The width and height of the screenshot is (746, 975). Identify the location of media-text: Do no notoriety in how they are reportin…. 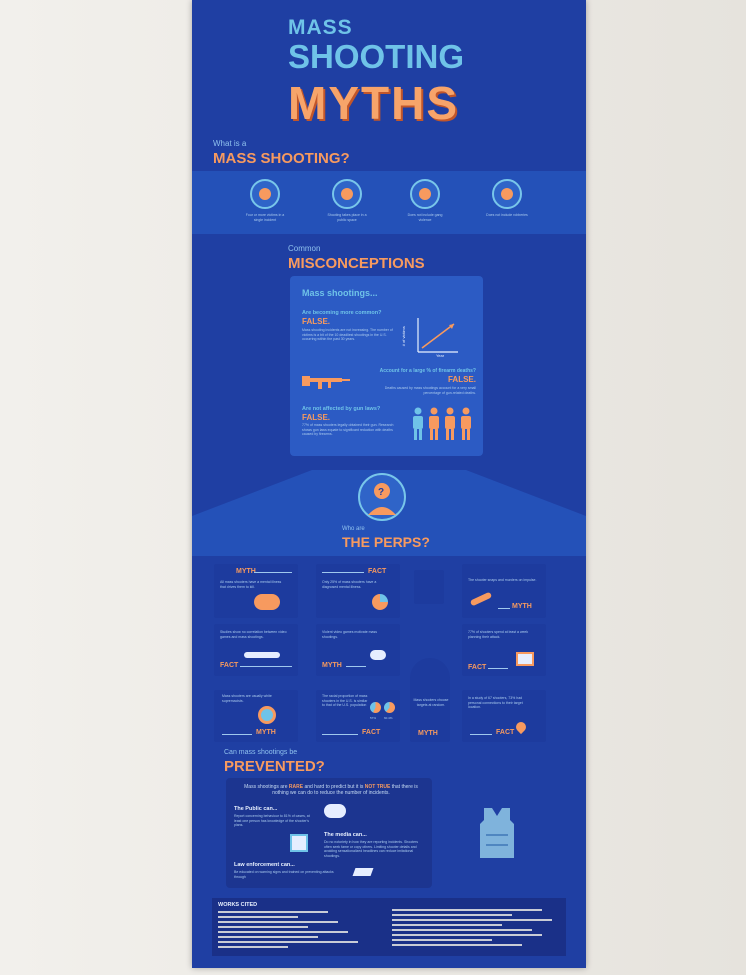
(371, 849).